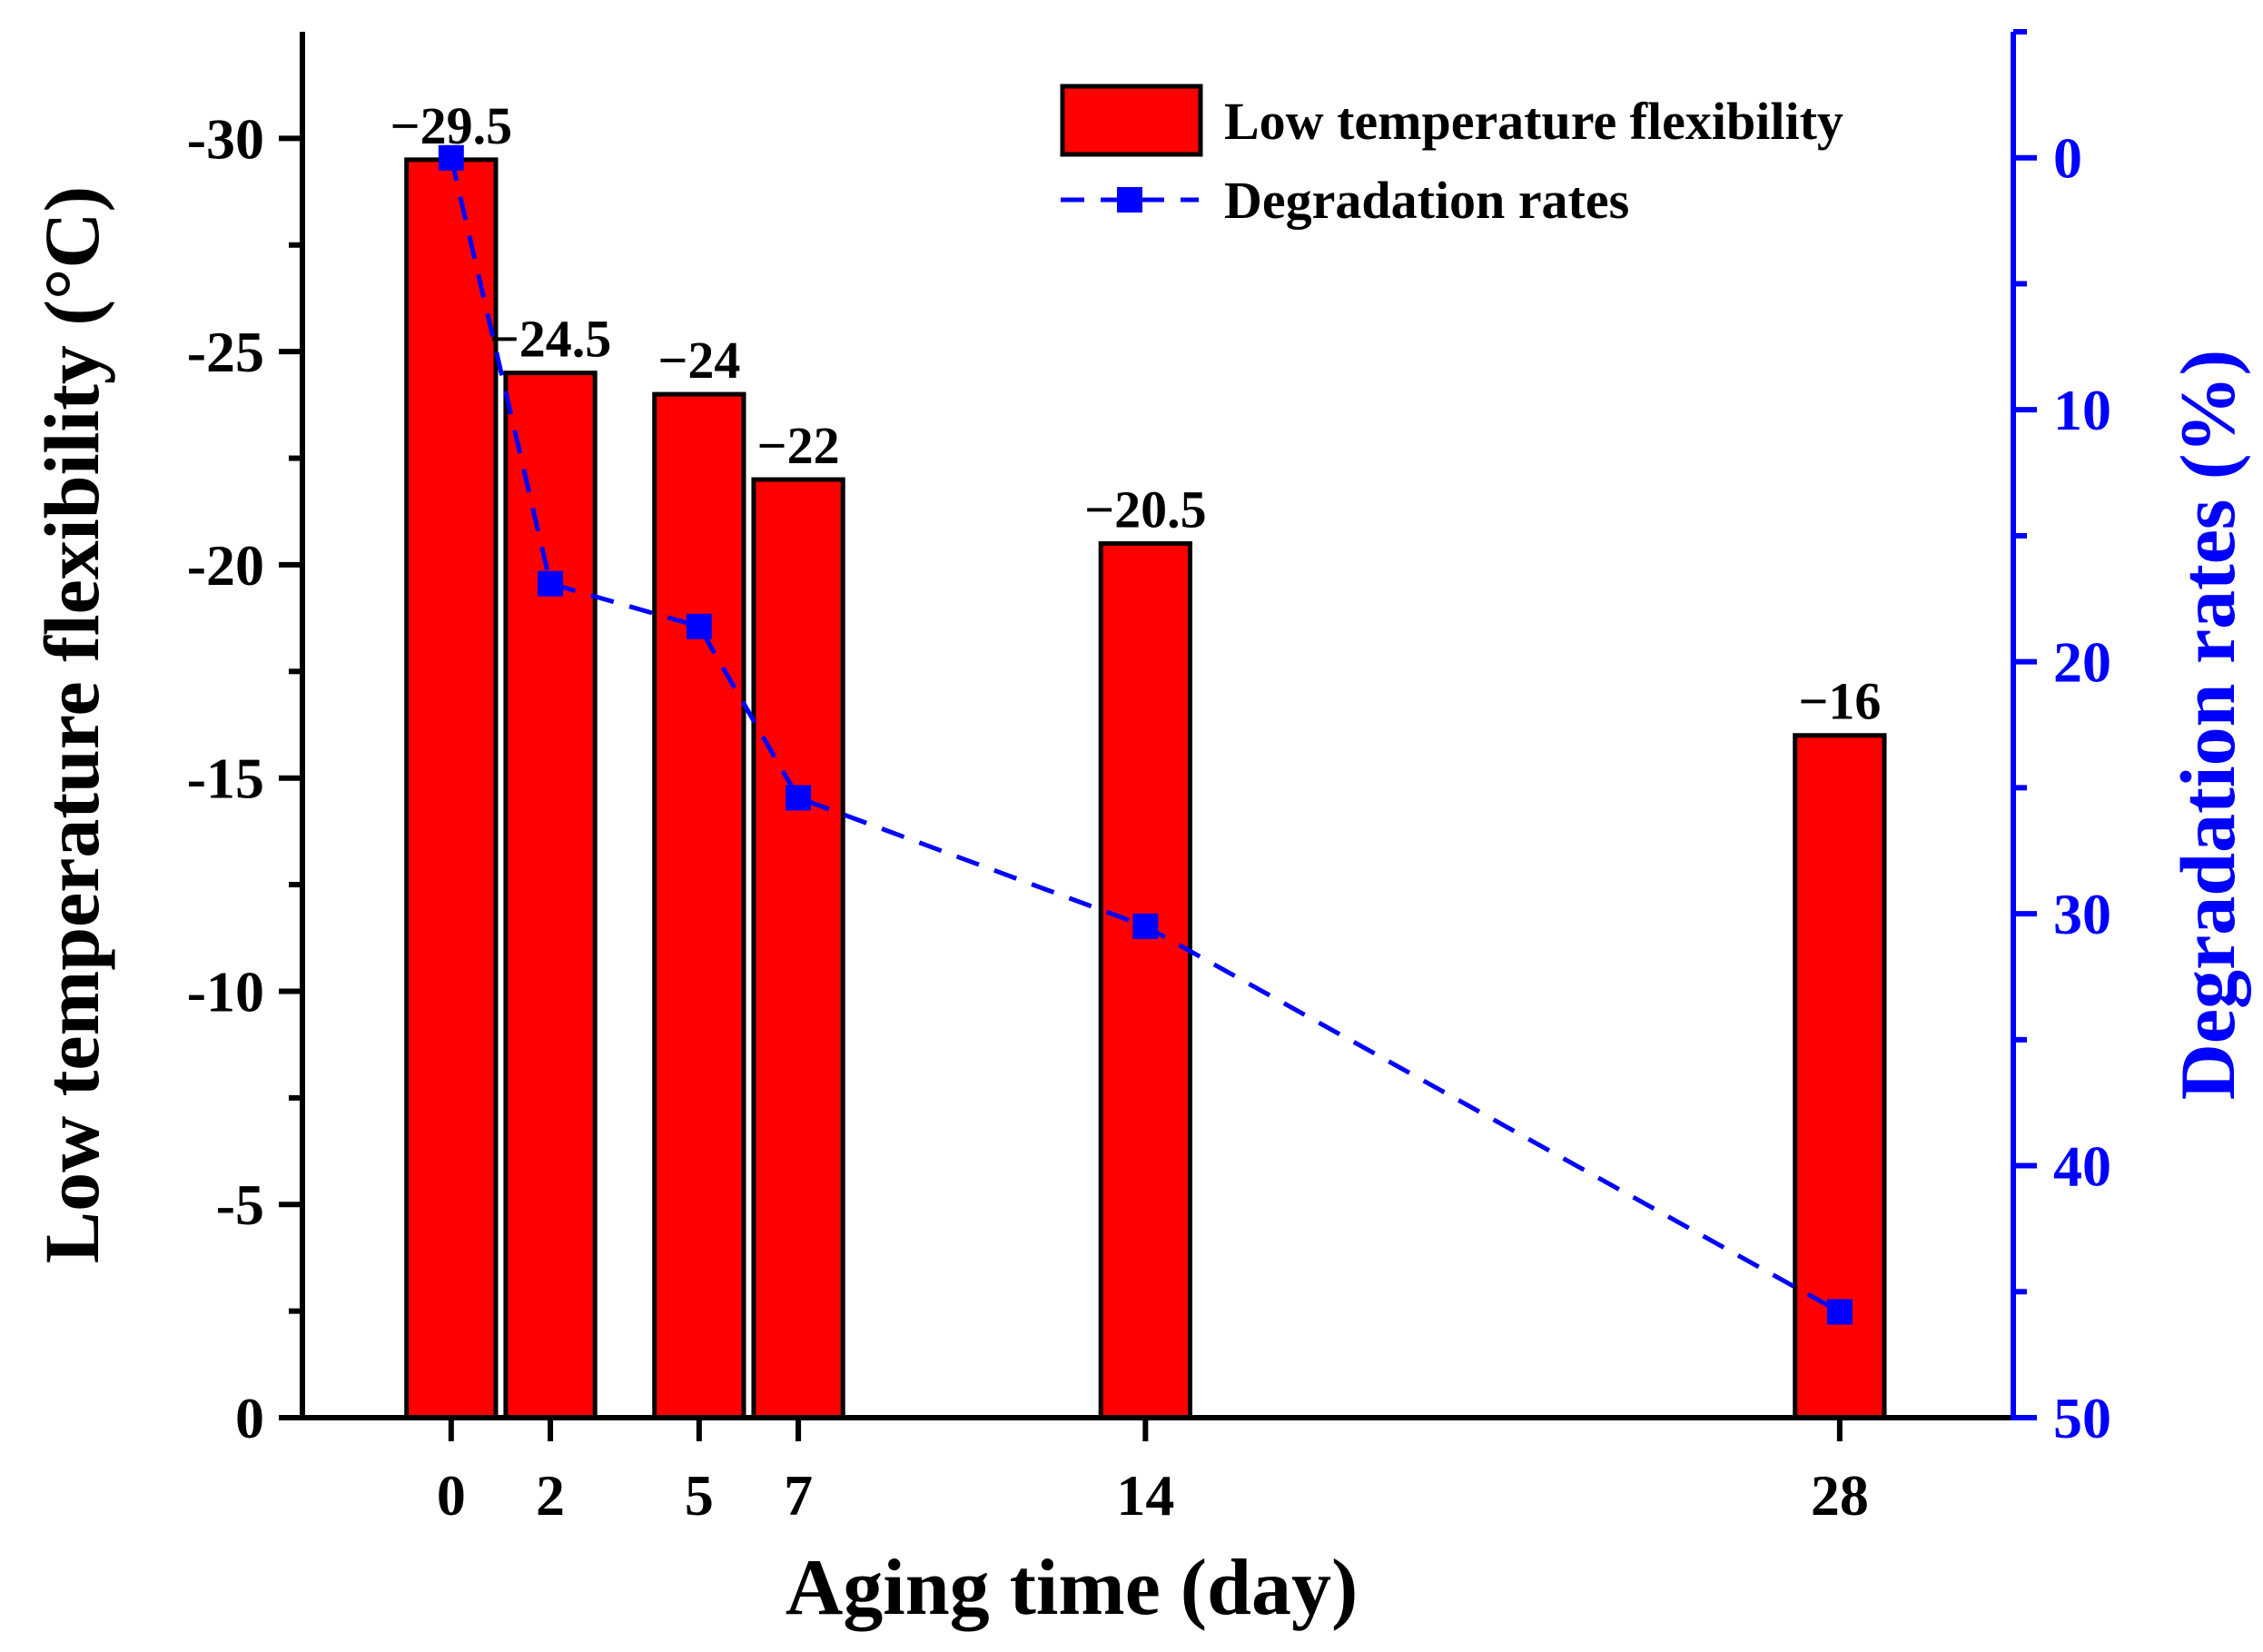 This screenshot has width=2263, height=1652. I want to click on right-tick-label: 20, so click(2082, 662).